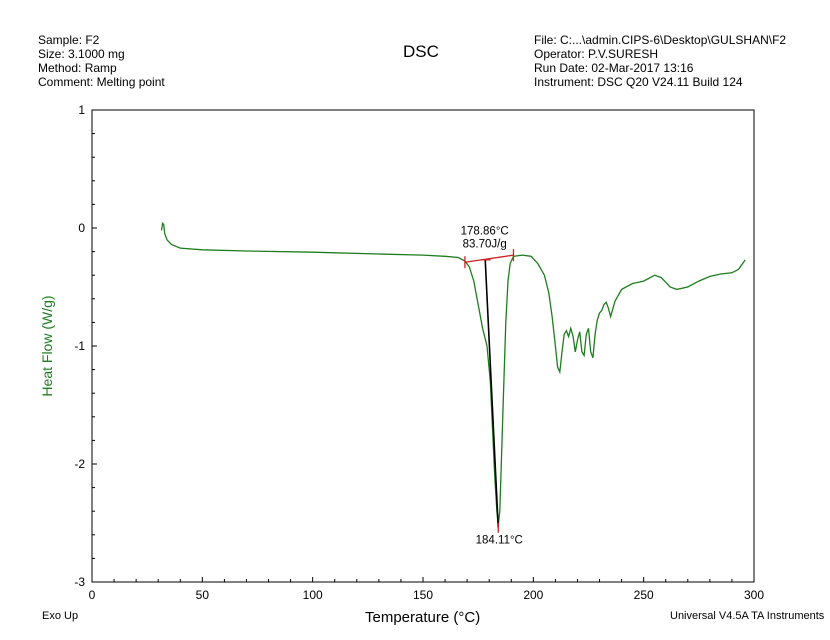 The image size is (830, 640). I want to click on x-tick-label: 200, so click(533, 595).